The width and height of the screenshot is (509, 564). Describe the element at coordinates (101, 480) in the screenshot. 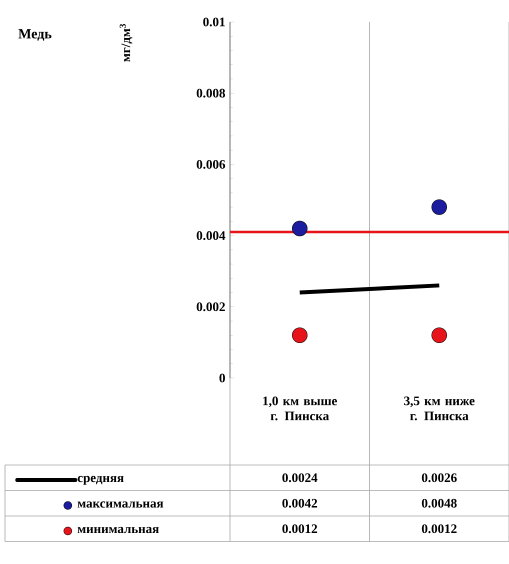

I see `legend-label: средняя` at that location.